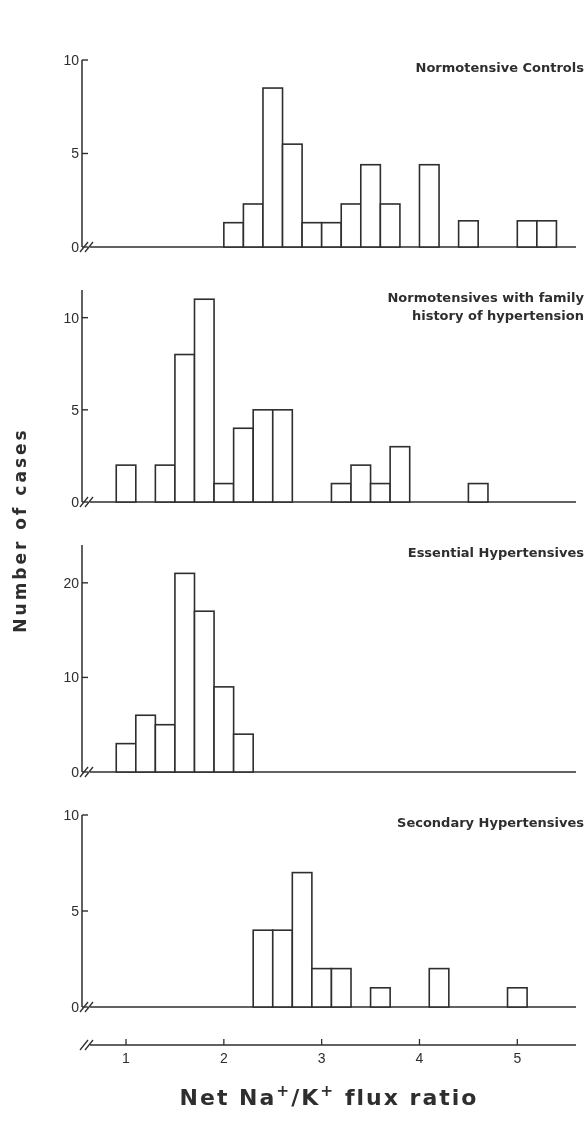  What do you see at coordinates (500, 67) in the screenshot?
I see `chart-title: Normotensive Controls` at bounding box center [500, 67].